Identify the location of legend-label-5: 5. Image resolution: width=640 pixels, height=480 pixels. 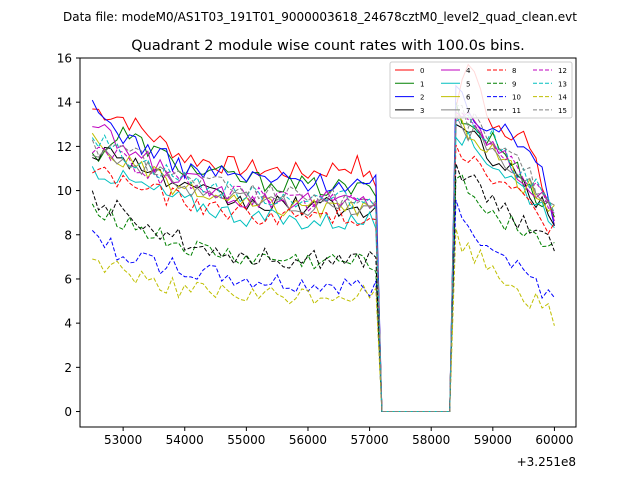
(468, 84).